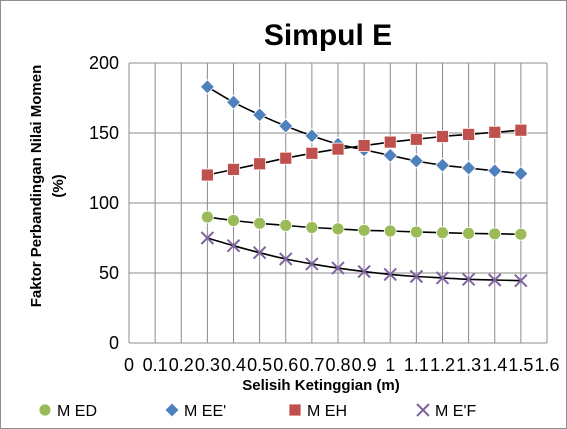  I want to click on legend-label-m-ed: M ED, so click(77, 411).